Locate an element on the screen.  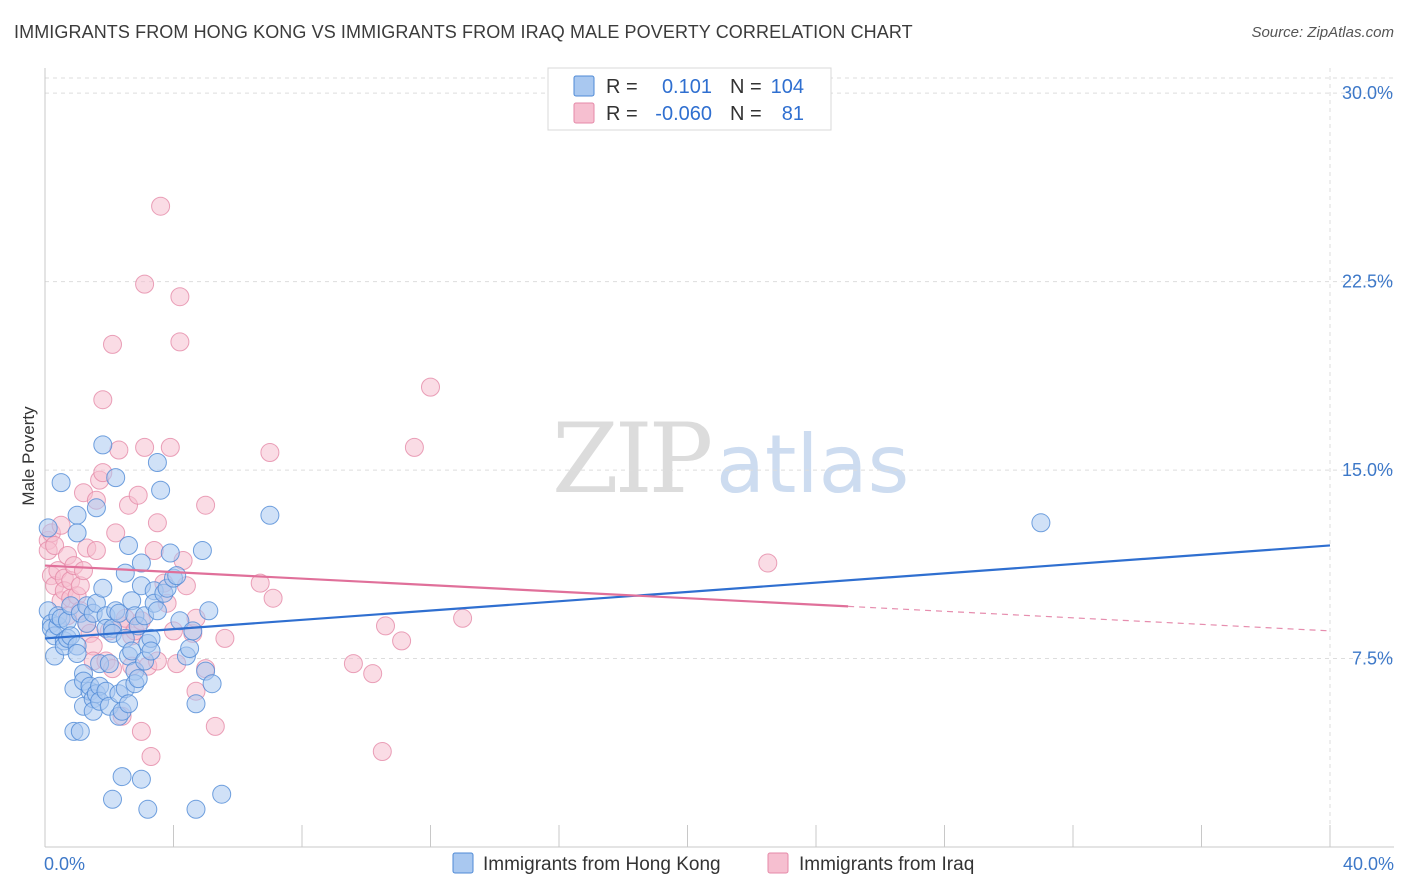
legend-r-value-iraq: -0.060 is located at coordinates (683, 114).